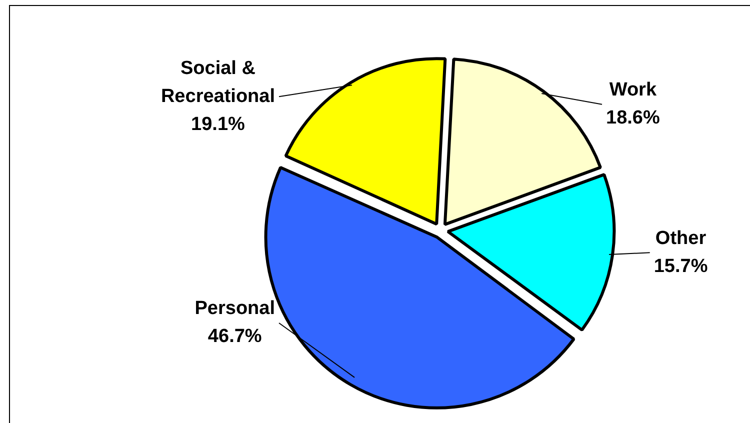 The height and width of the screenshot is (423, 750). Describe the element at coordinates (681, 266) in the screenshot. I see `data-label: 15.7%` at that location.